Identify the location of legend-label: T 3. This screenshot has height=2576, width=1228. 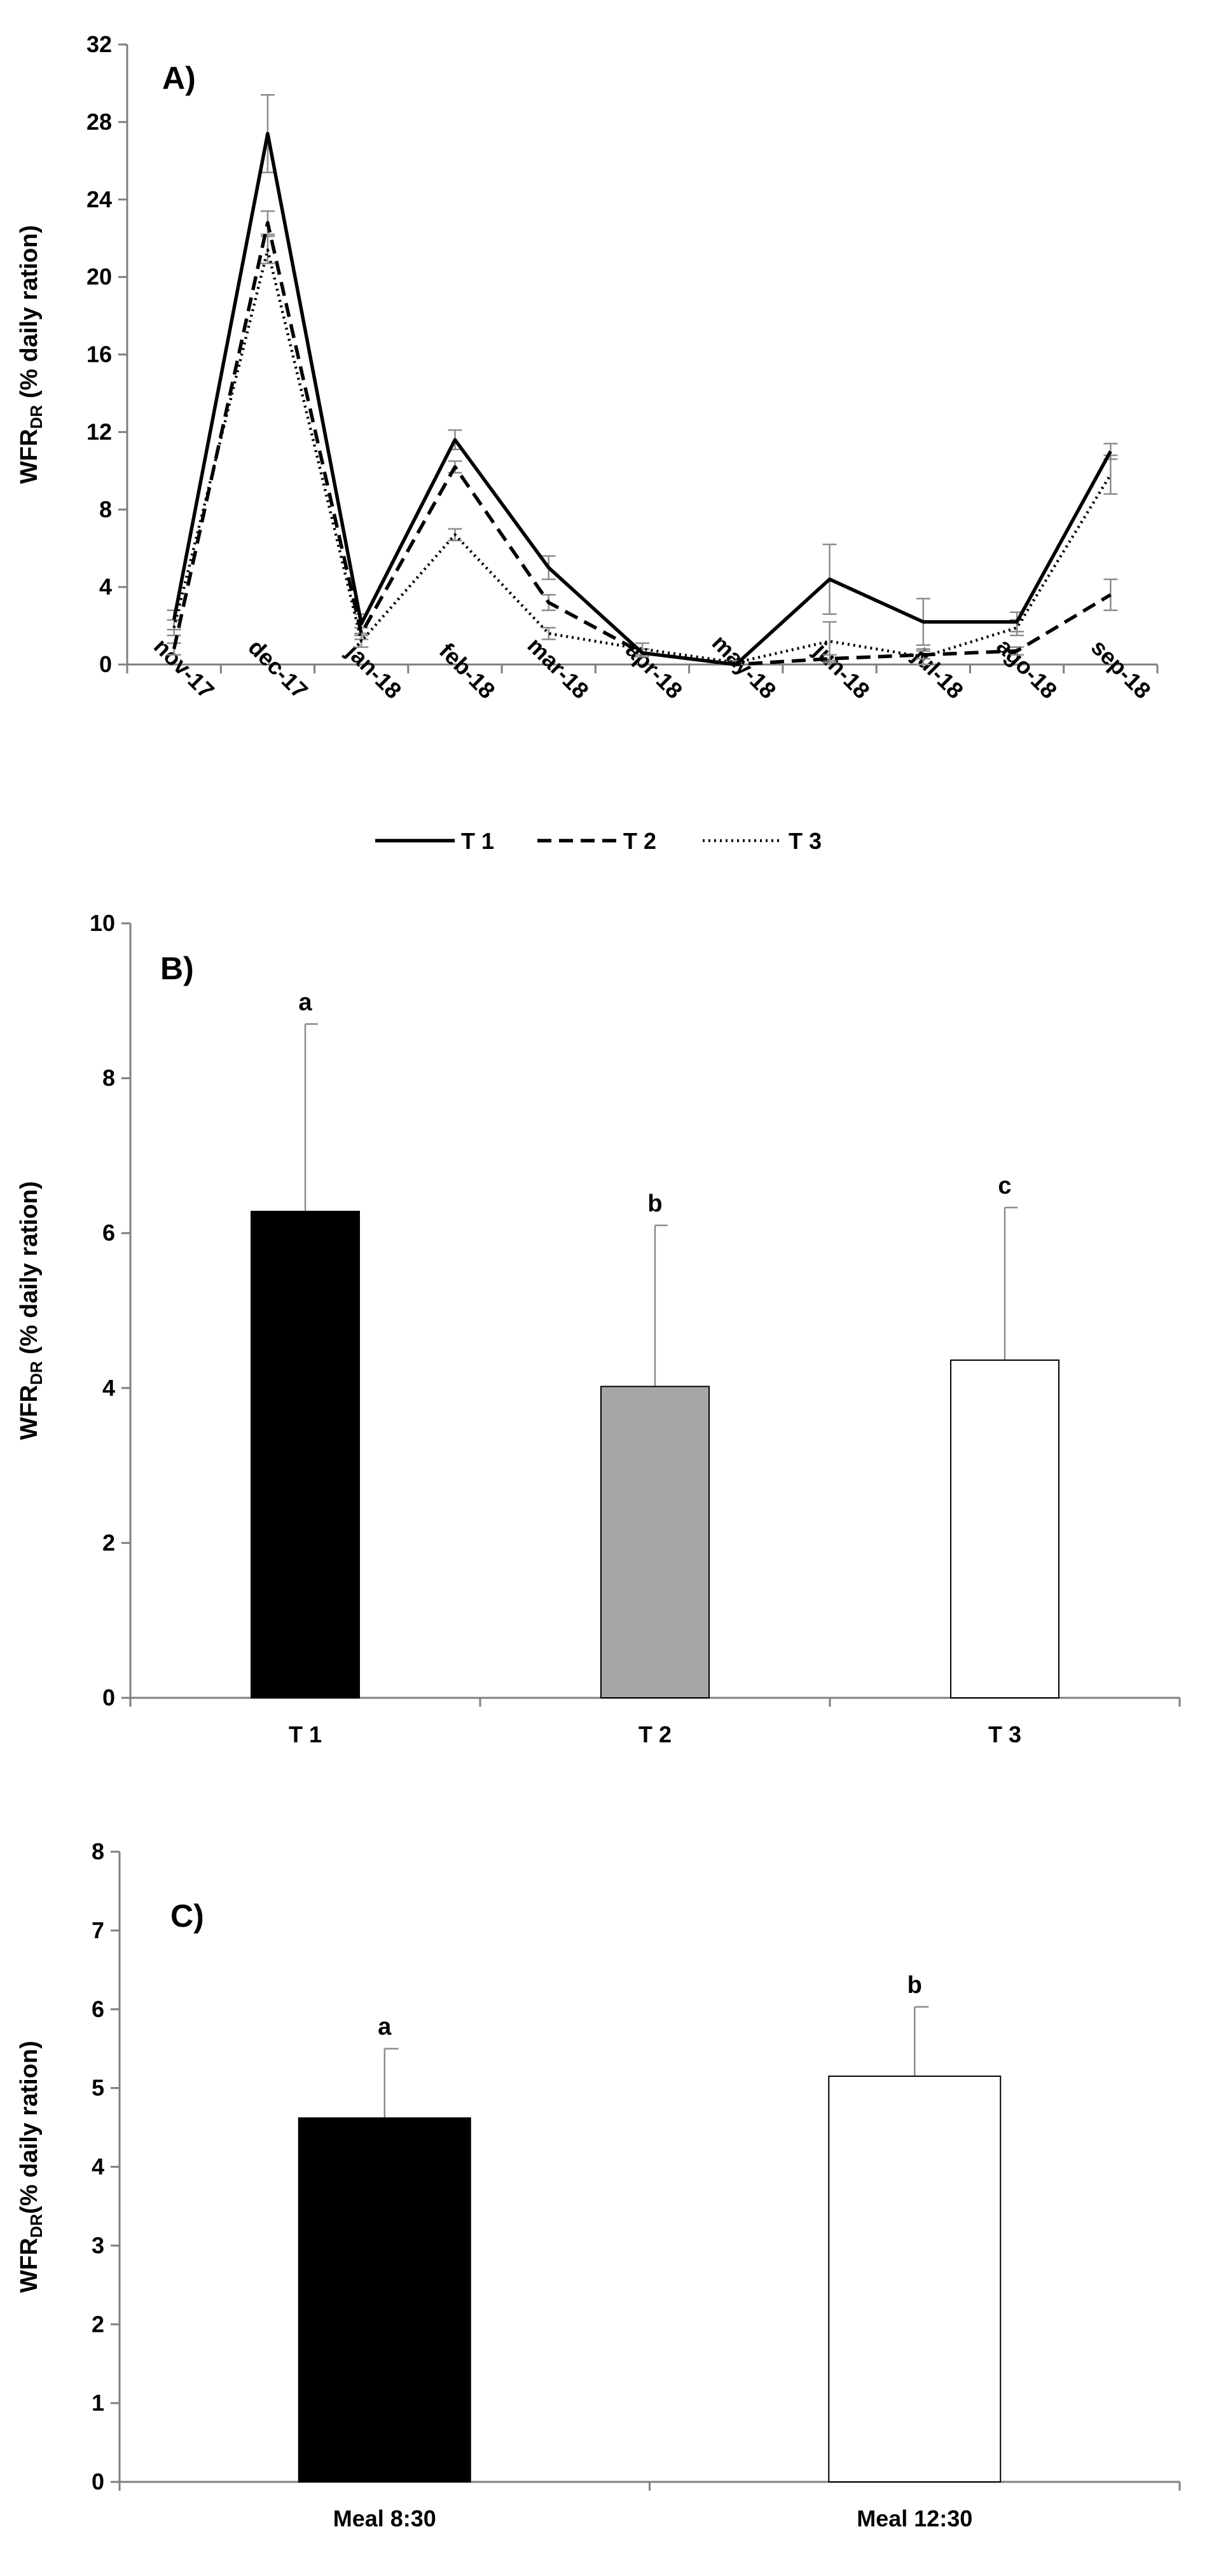
(805, 841).